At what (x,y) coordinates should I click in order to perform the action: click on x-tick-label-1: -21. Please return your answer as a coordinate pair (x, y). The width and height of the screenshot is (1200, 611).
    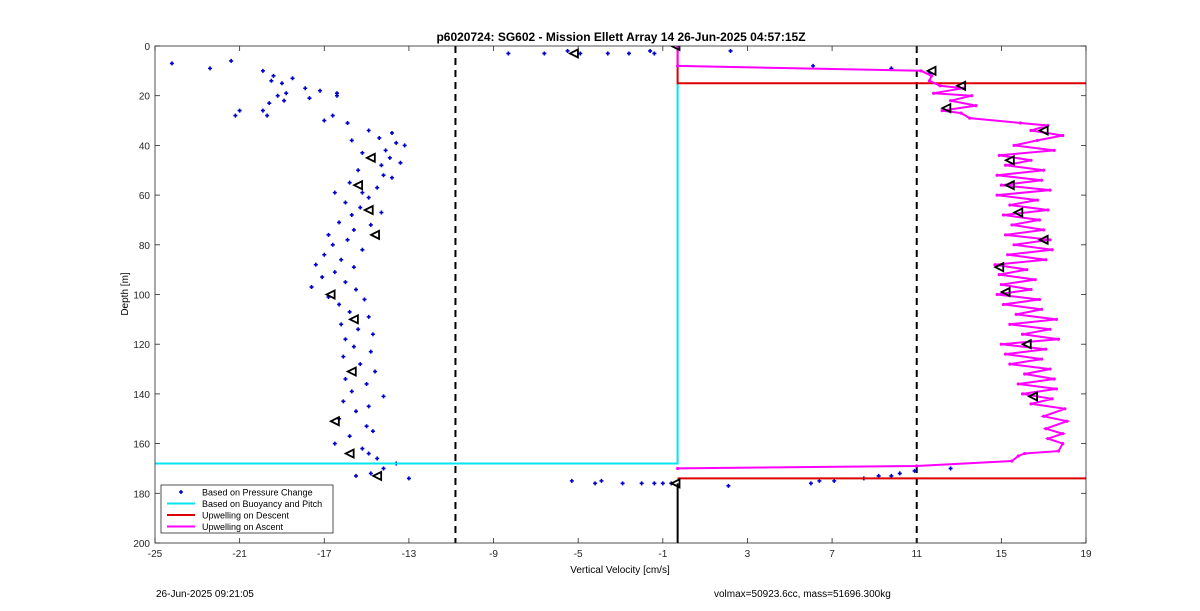
    Looking at the image, I should click on (239, 554).